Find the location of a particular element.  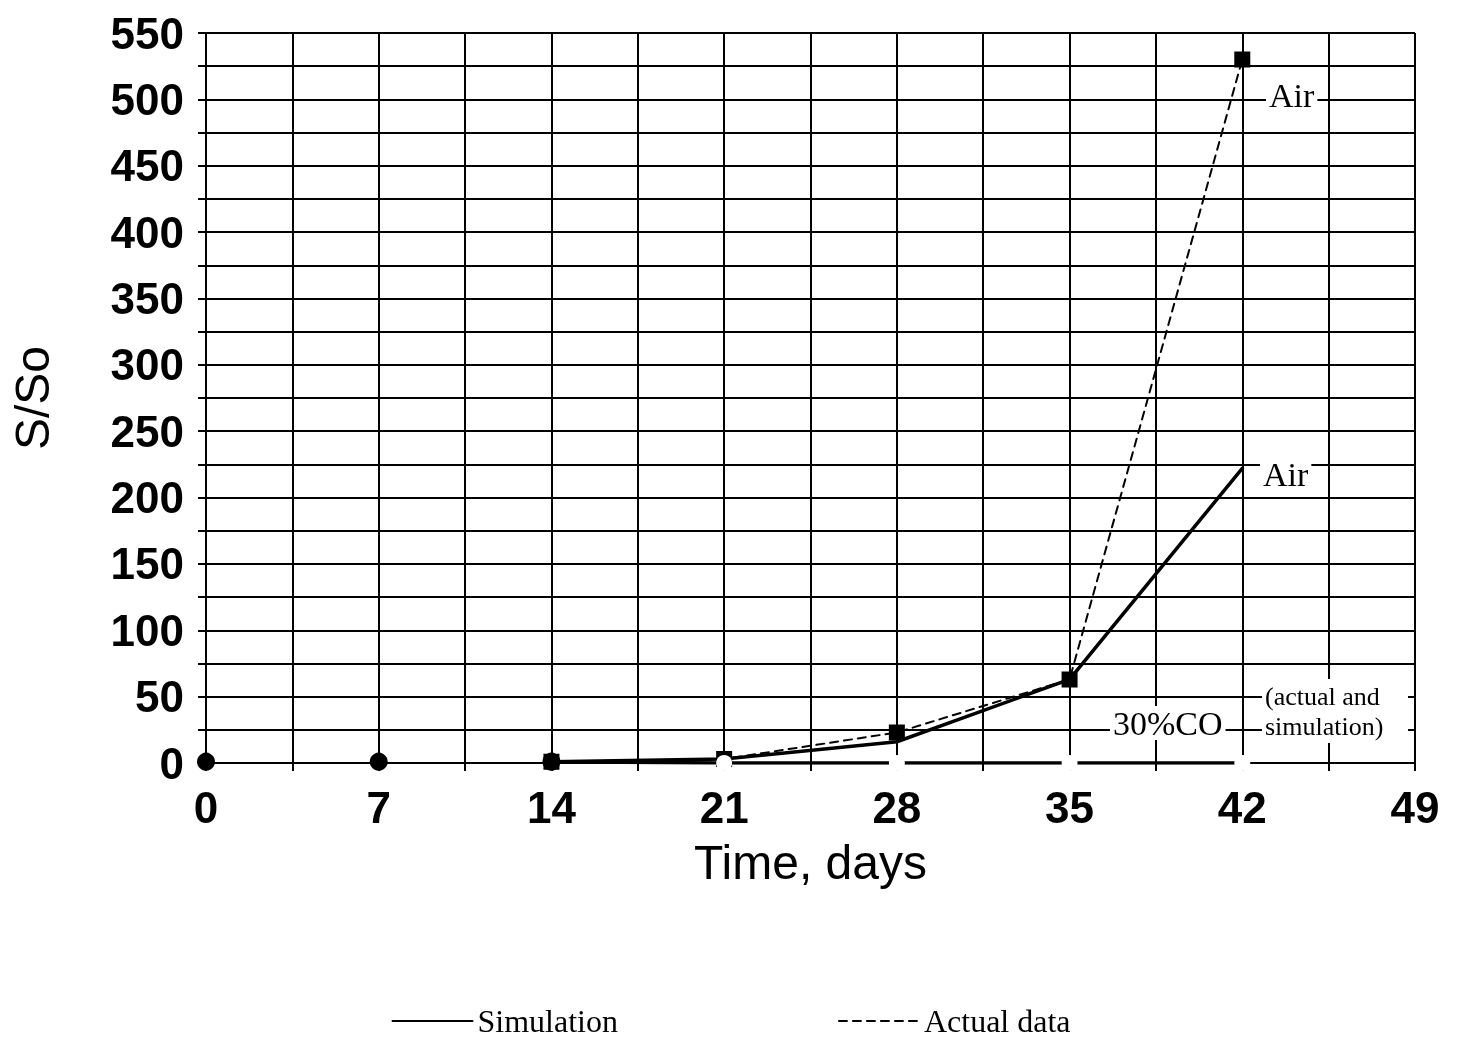

x-tick-label: 0 is located at coordinates (206, 807).